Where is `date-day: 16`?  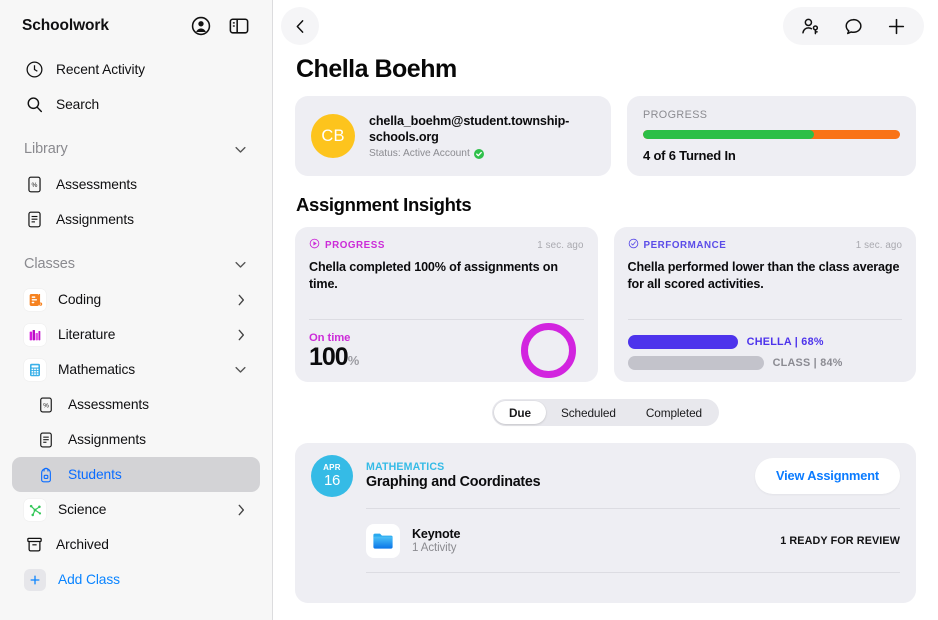 date-day: 16 is located at coordinates (332, 480).